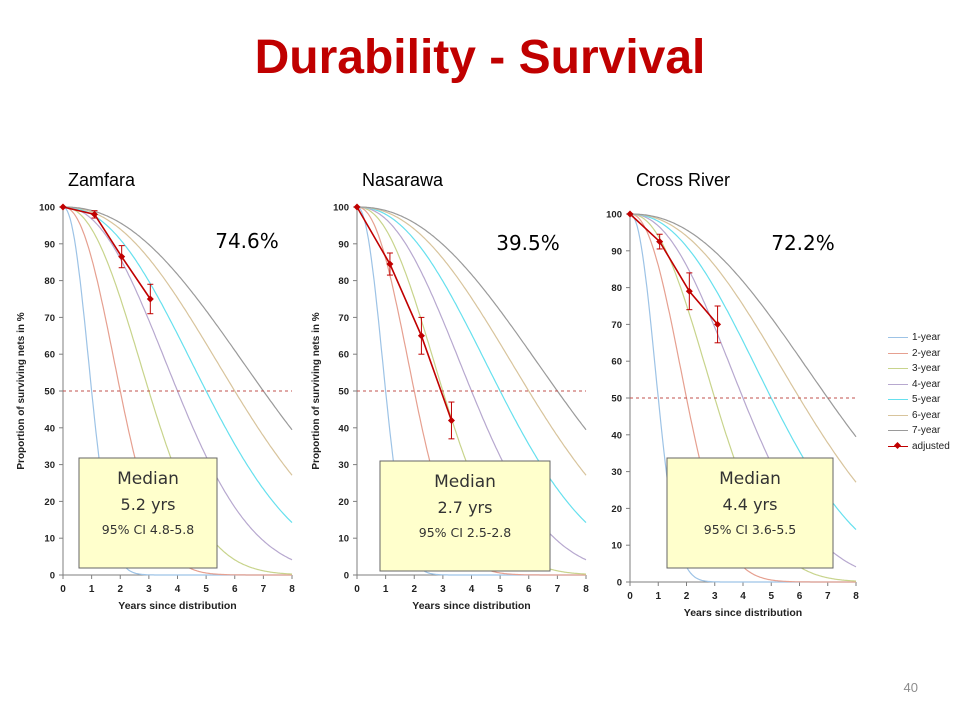 The width and height of the screenshot is (960, 720). I want to click on x-tick-label: 7, so click(828, 596).